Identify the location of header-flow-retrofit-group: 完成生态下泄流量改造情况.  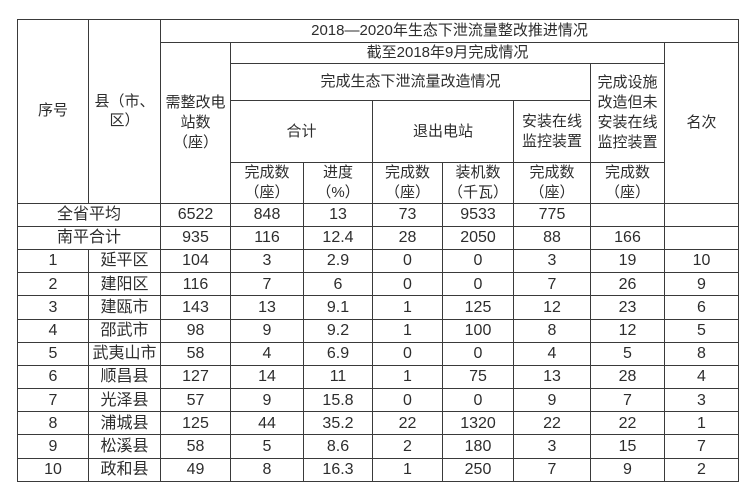
(410, 82).